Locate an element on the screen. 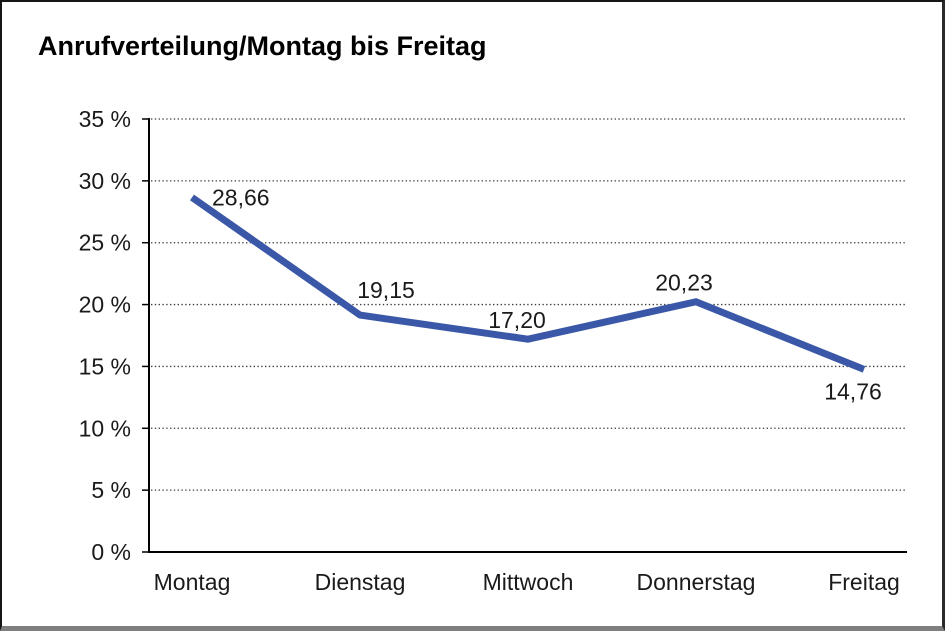  data-point-label: 17,20 is located at coordinates (517, 320).